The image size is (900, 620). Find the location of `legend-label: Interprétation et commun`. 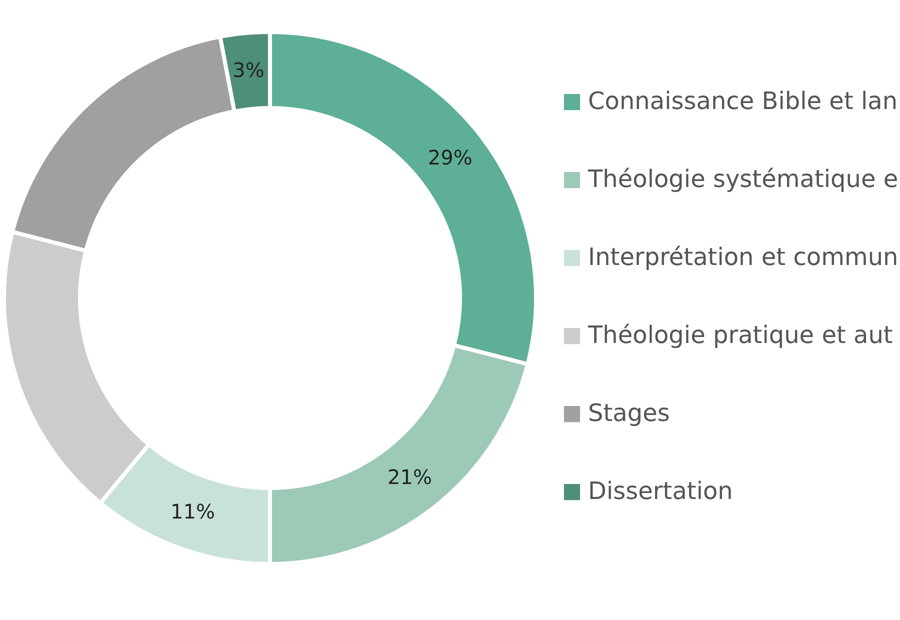

legend-label: Interprétation et commun is located at coordinates (743, 257).